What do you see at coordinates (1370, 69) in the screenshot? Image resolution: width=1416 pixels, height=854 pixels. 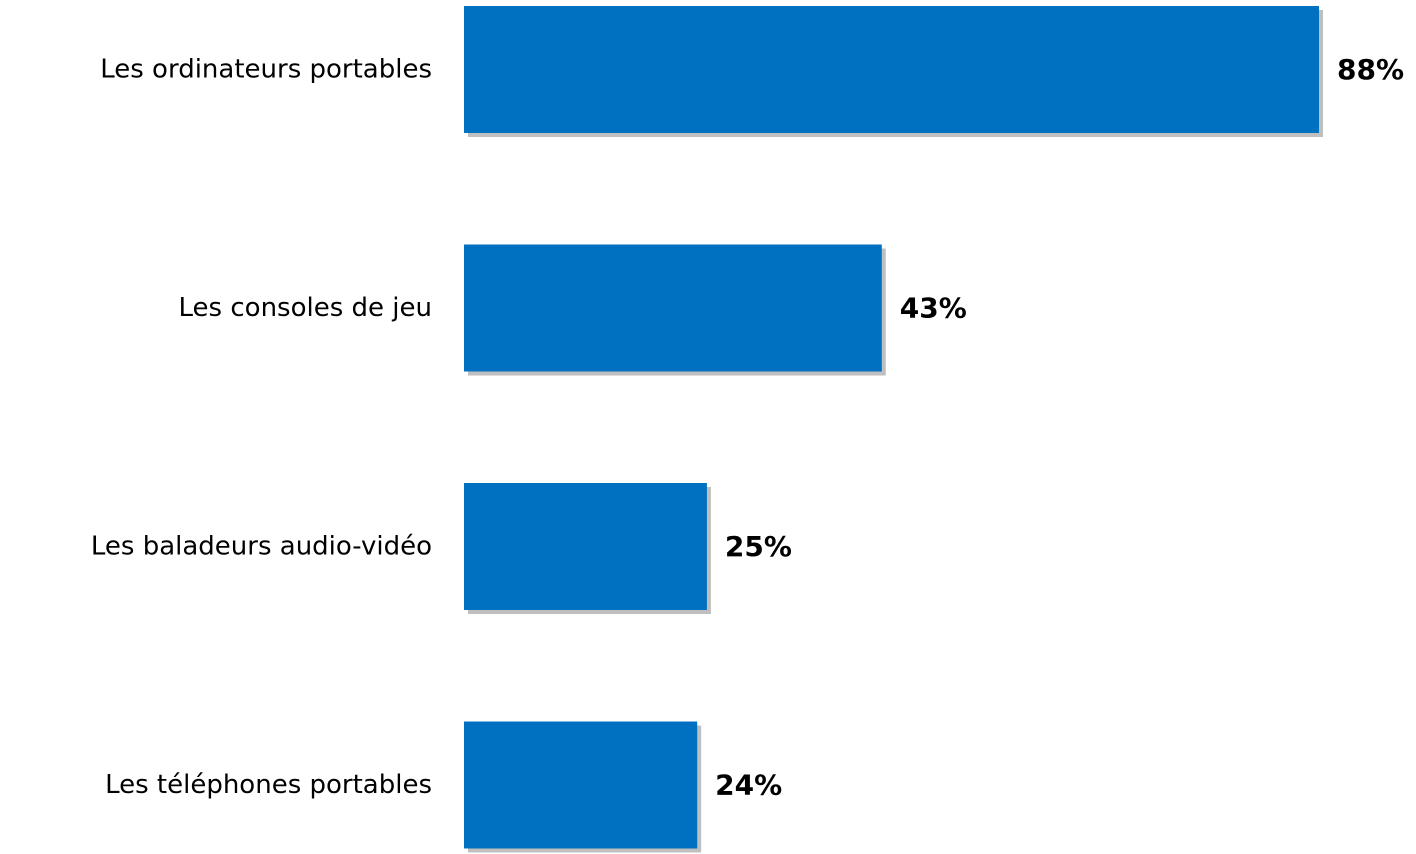 I see `value-label: 88%` at bounding box center [1370, 69].